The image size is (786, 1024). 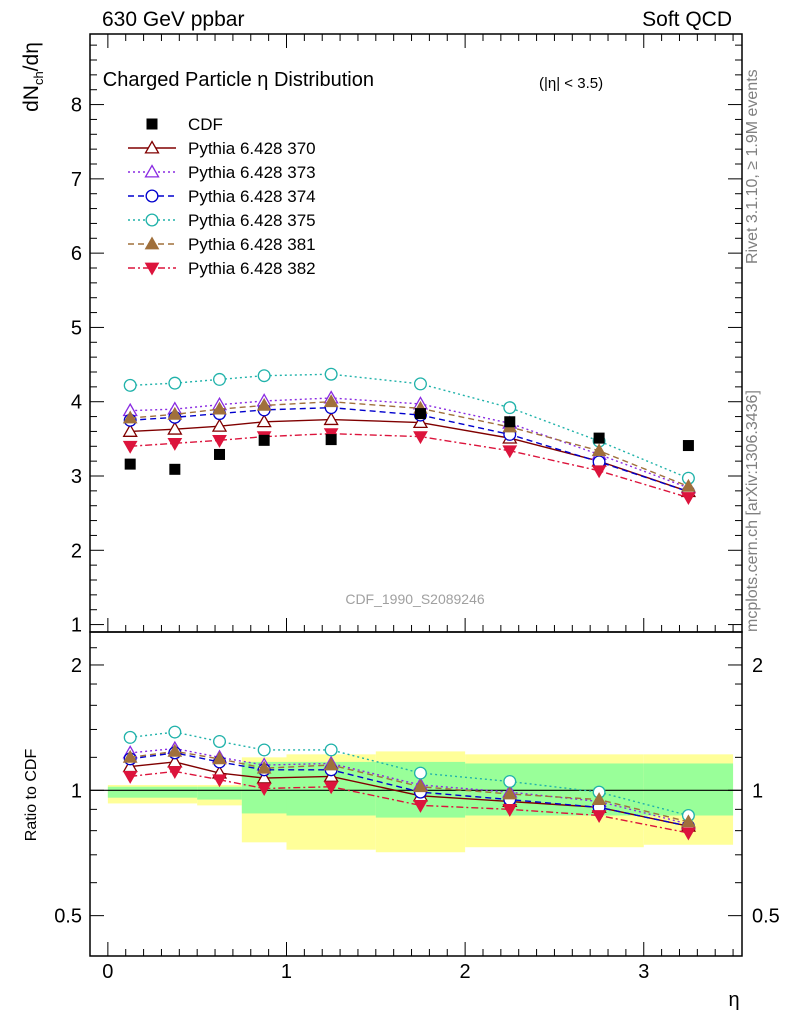 What do you see at coordinates (76, 328) in the screenshot?
I see `y-tick-label: 5` at bounding box center [76, 328].